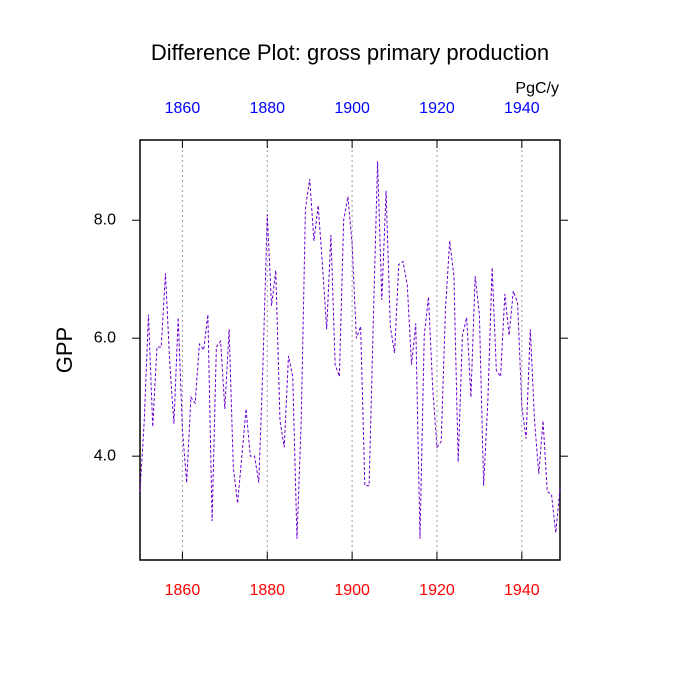 This screenshot has width=700, height=700. What do you see at coordinates (105, 455) in the screenshot?
I see `y-tick-label: 4.0` at bounding box center [105, 455].